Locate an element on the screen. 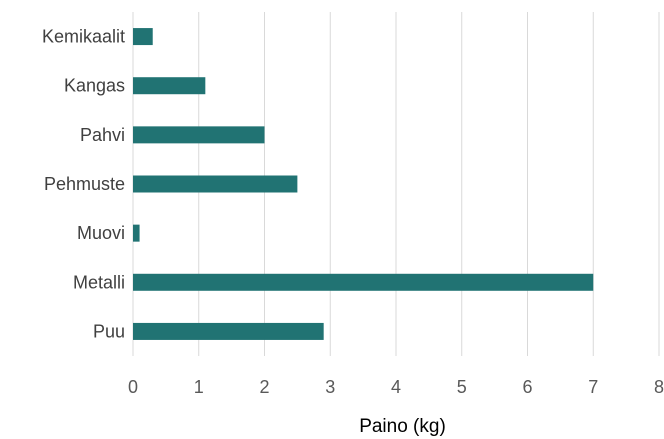  category-label-kangas: Kangas is located at coordinates (94, 86).